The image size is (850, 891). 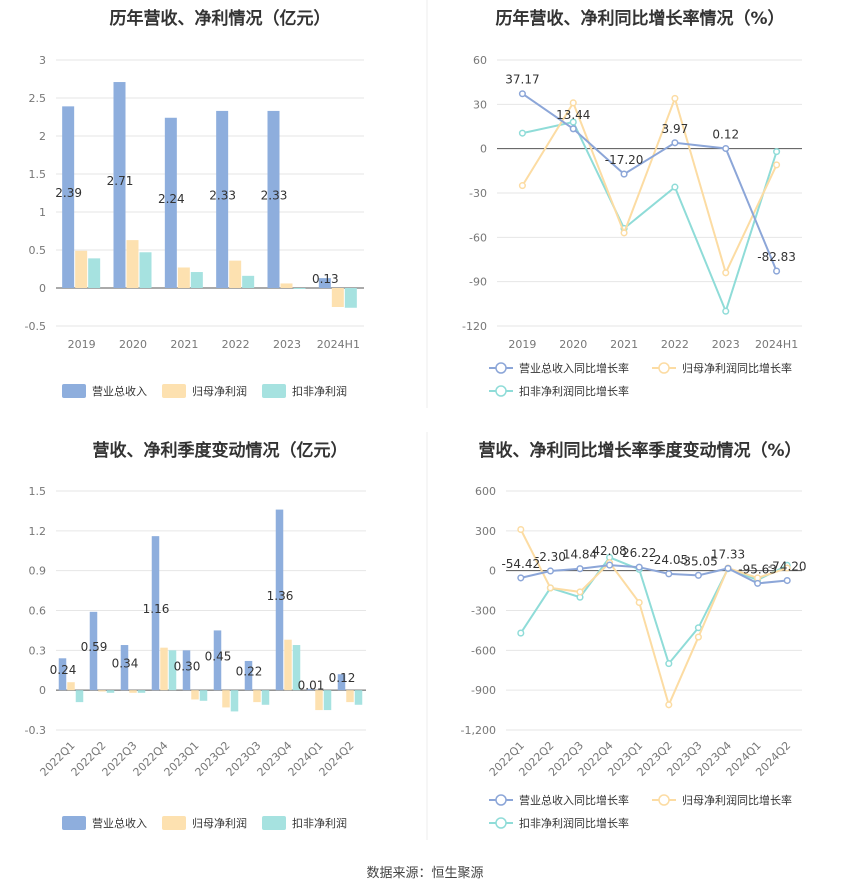 I want to click on line-data-label: 26.22, so click(x=639, y=553).